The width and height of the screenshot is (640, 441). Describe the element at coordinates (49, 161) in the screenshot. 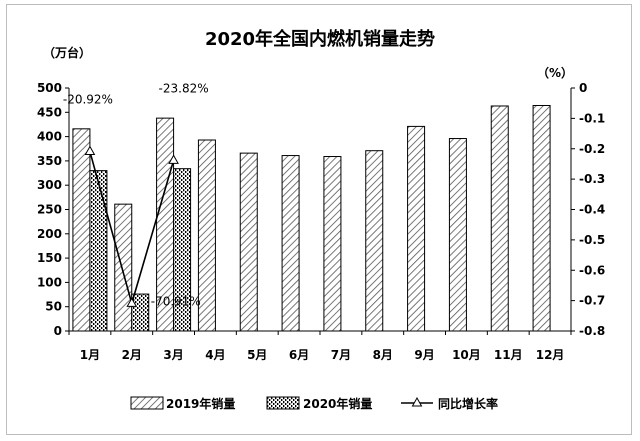

I see `left-tick-label: 350` at that location.